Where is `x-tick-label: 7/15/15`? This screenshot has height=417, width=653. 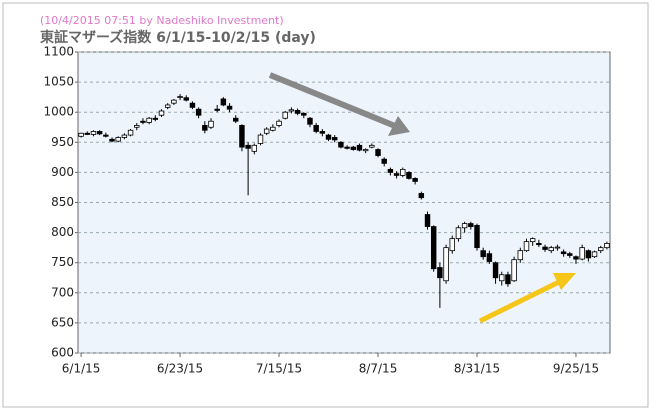 x-tick-label: 7/15/15 is located at coordinates (279, 369).